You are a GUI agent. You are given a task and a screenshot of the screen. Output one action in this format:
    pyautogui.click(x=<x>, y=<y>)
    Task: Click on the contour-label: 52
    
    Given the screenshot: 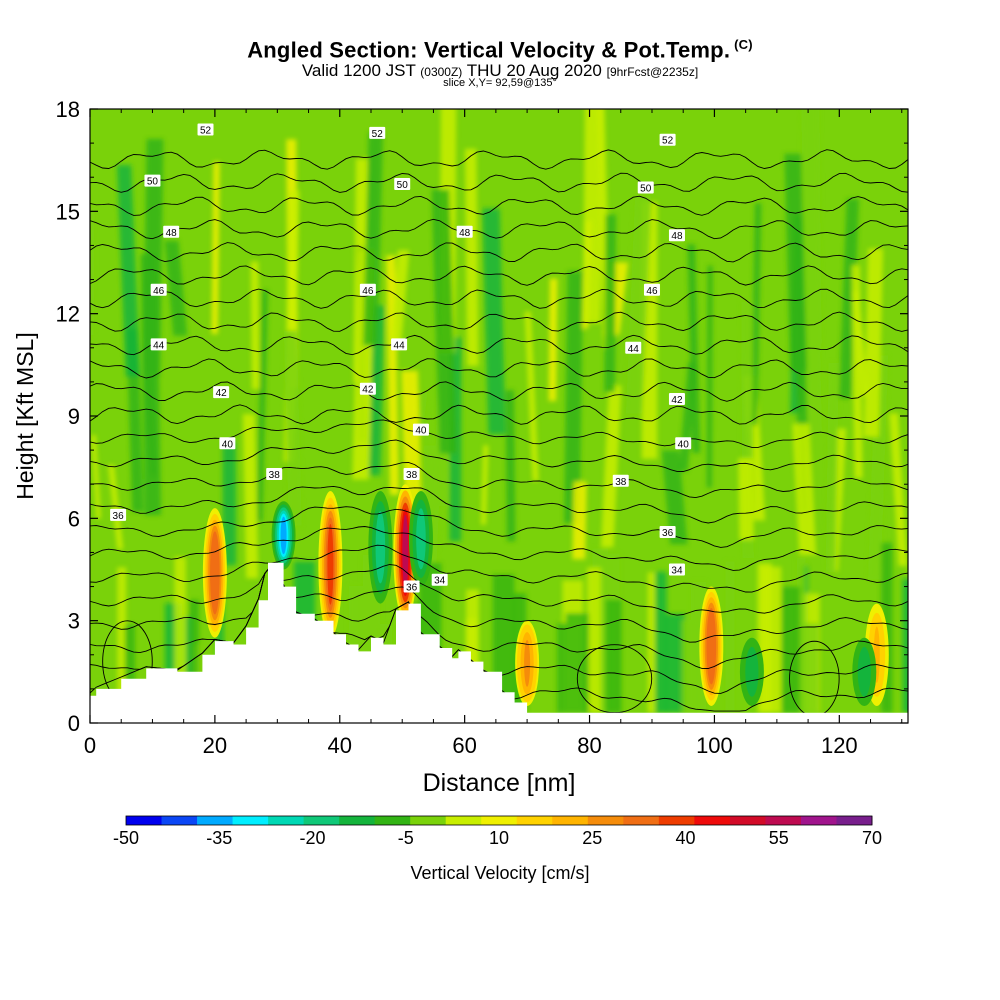 What is the action you would take?
    pyautogui.click(x=667, y=140)
    